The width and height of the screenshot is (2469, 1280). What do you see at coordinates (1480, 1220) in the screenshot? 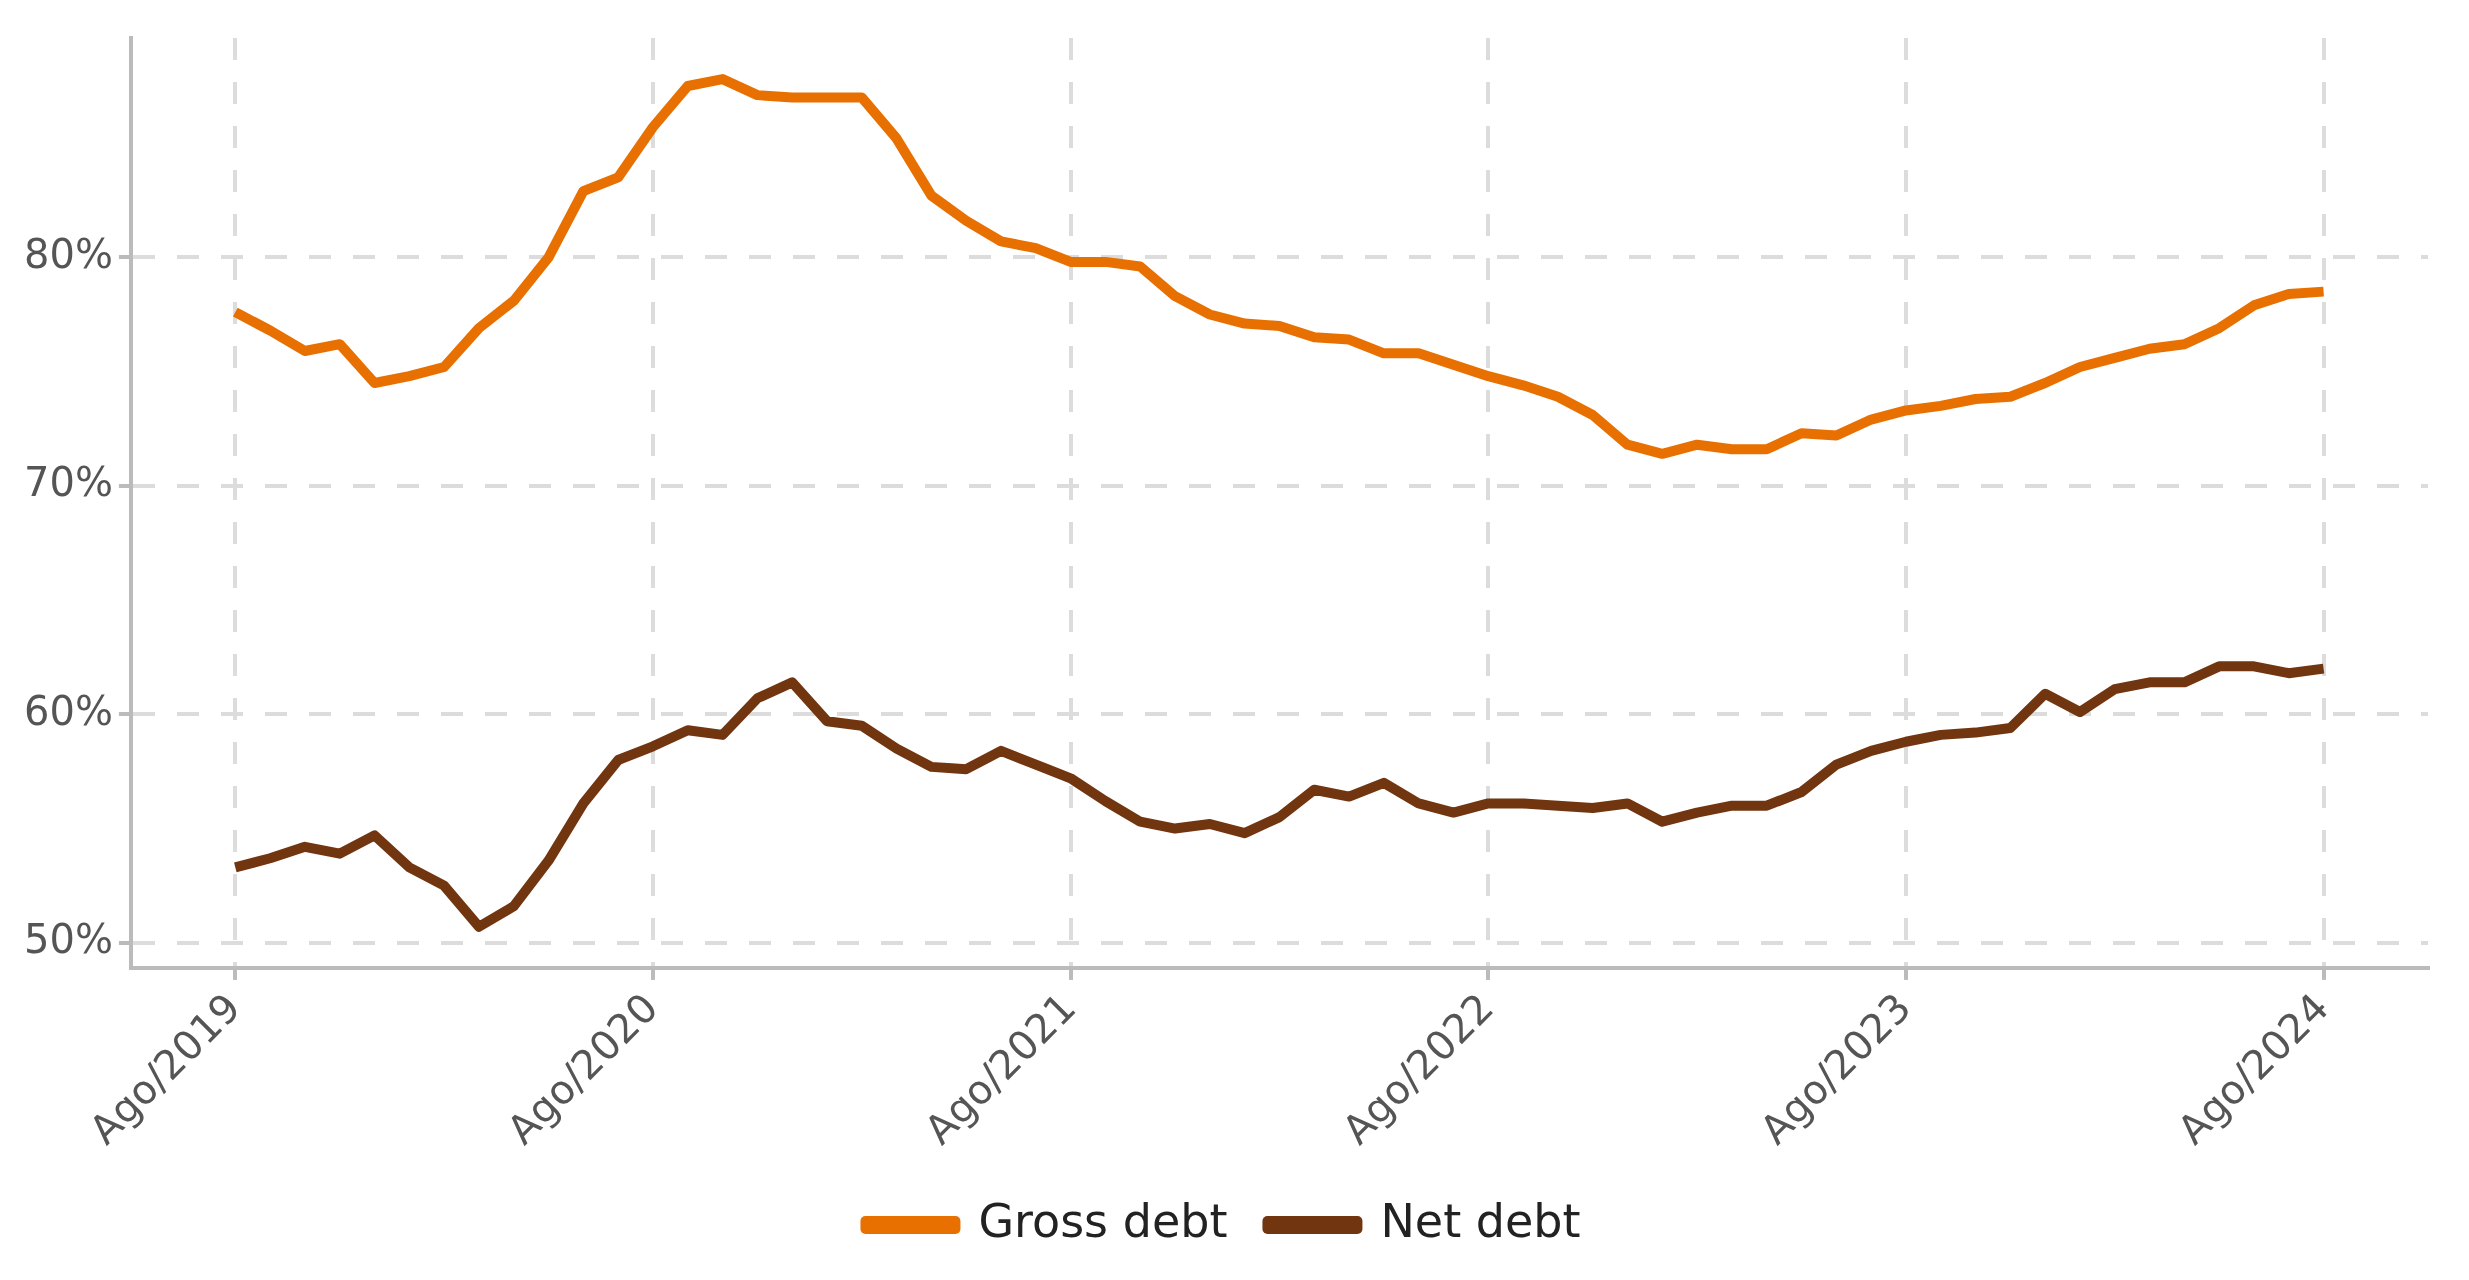
I see `legend-label: Net debt` at bounding box center [1480, 1220].